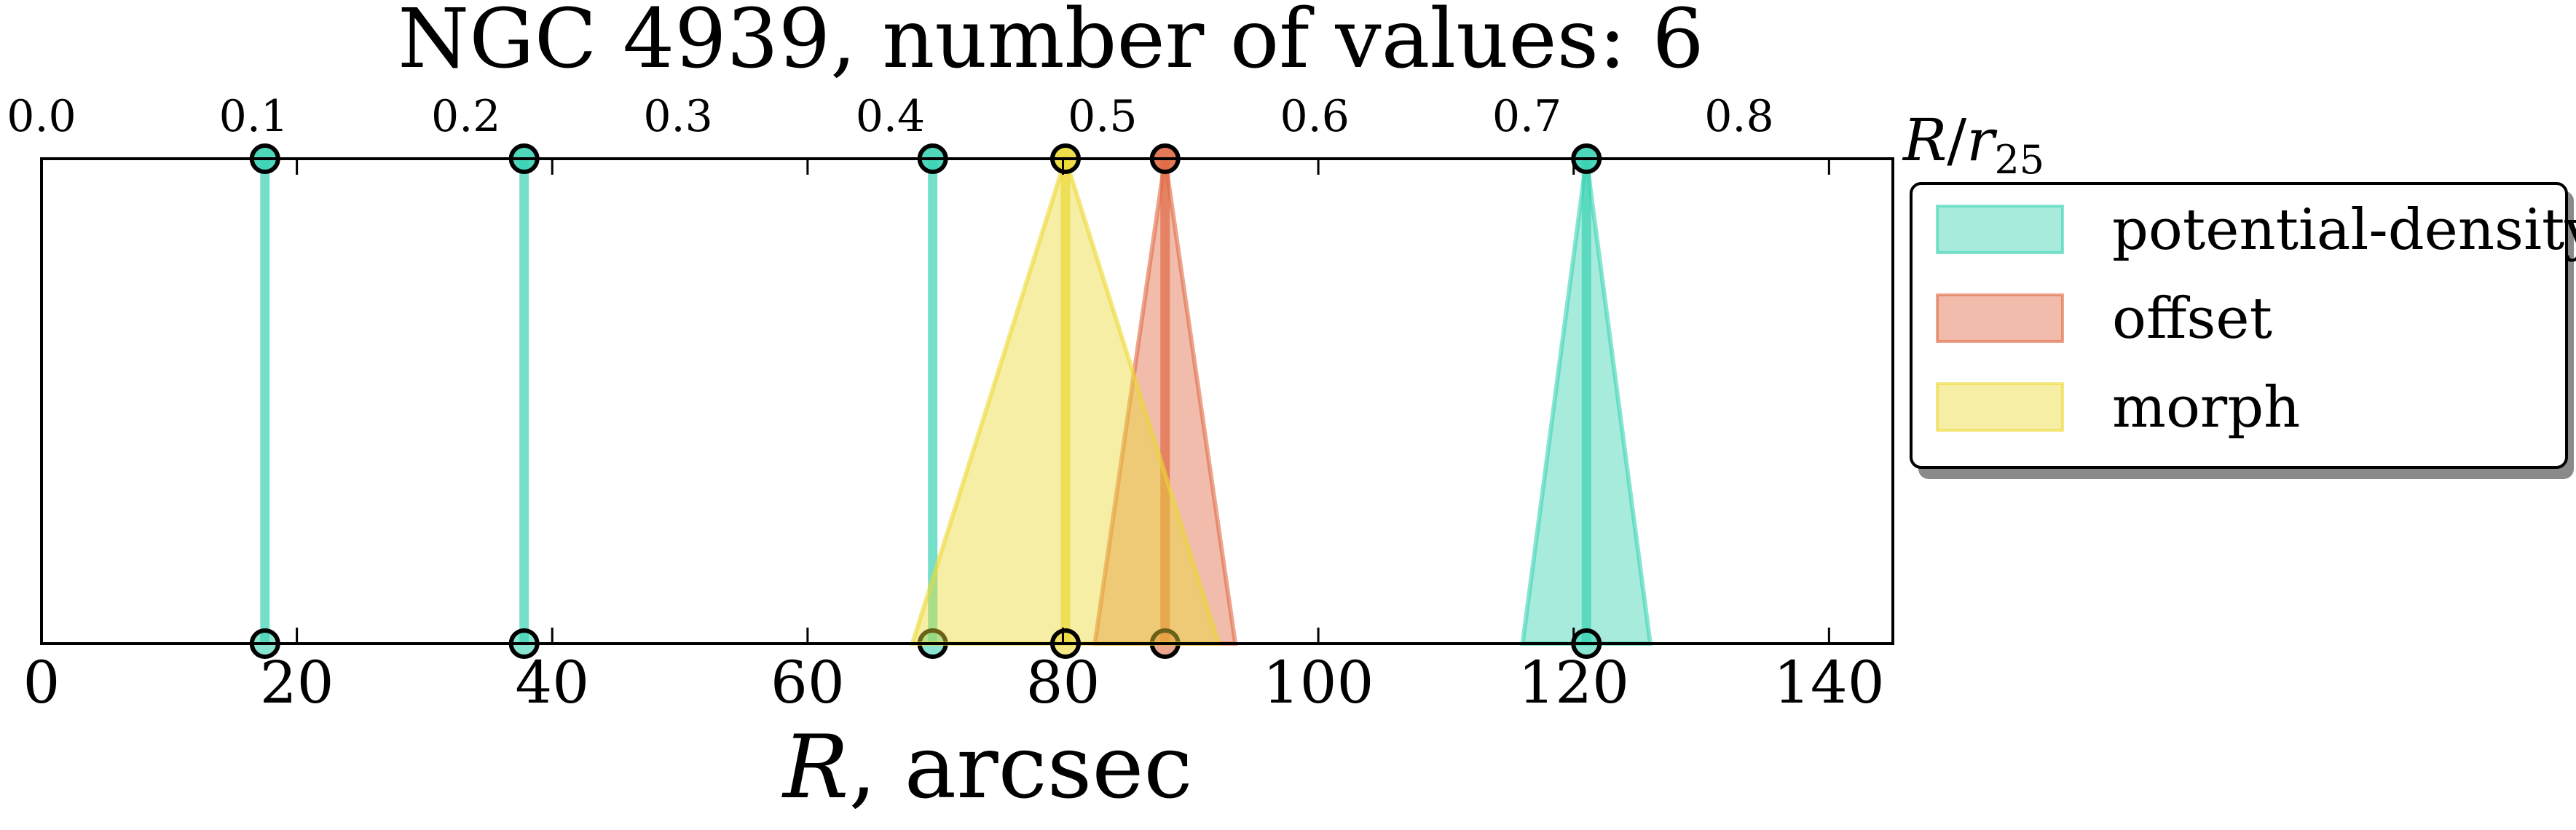 Image resolution: width=2576 pixels, height=830 pixels. I want to click on top-x-tick-label: 0.0, so click(41, 117).